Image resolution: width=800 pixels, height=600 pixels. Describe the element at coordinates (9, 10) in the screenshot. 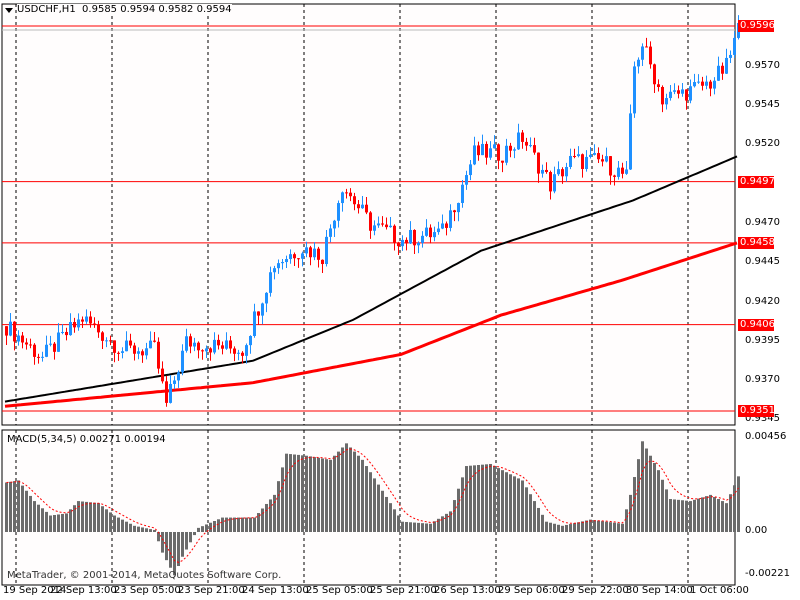

I see `symbol-menu-icon` at that location.